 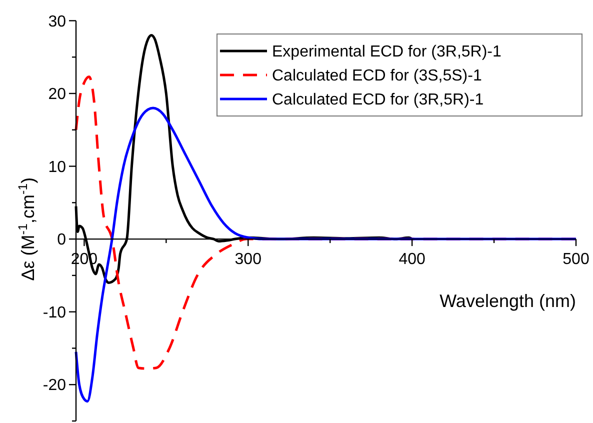 I want to click on y-tick-label: 30, so click(x=57, y=21).